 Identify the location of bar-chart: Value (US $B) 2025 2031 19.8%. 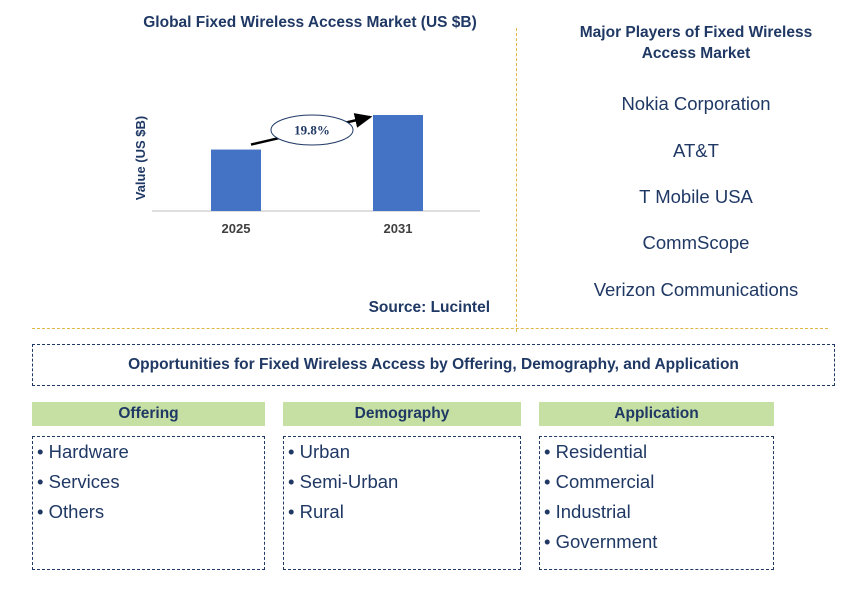
(306, 174).